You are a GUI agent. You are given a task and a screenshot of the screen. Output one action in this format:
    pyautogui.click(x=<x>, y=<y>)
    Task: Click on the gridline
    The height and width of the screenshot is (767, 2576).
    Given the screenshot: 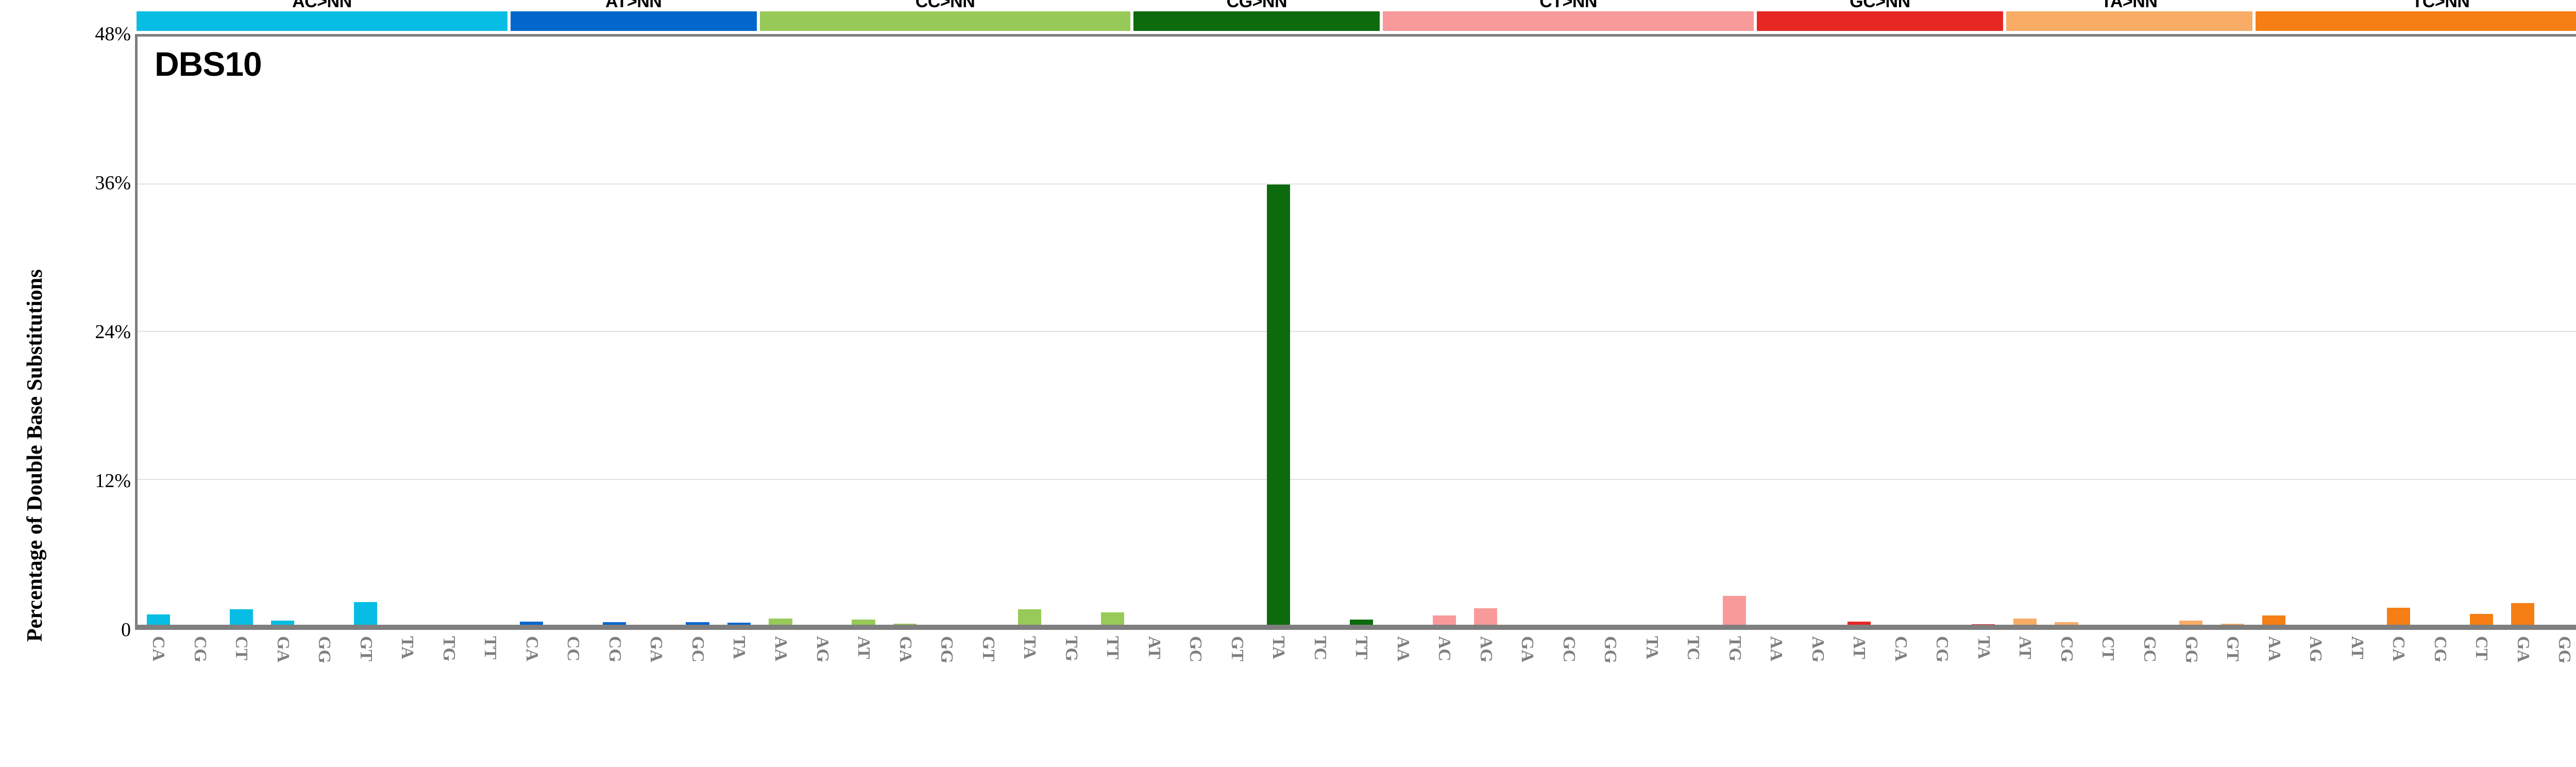 What is the action you would take?
    pyautogui.click(x=1357, y=331)
    